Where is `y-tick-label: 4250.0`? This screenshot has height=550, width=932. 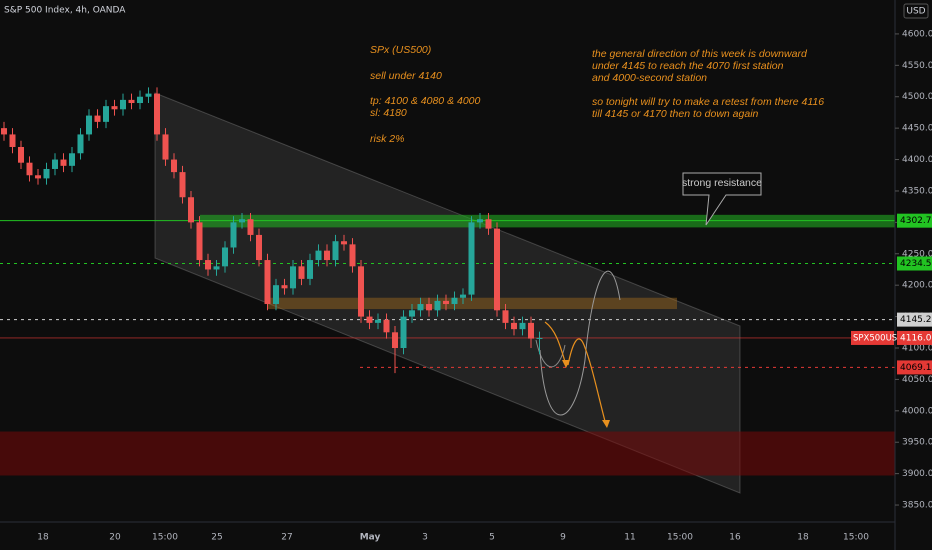
y-tick-label: 4250.0 is located at coordinates (917, 254).